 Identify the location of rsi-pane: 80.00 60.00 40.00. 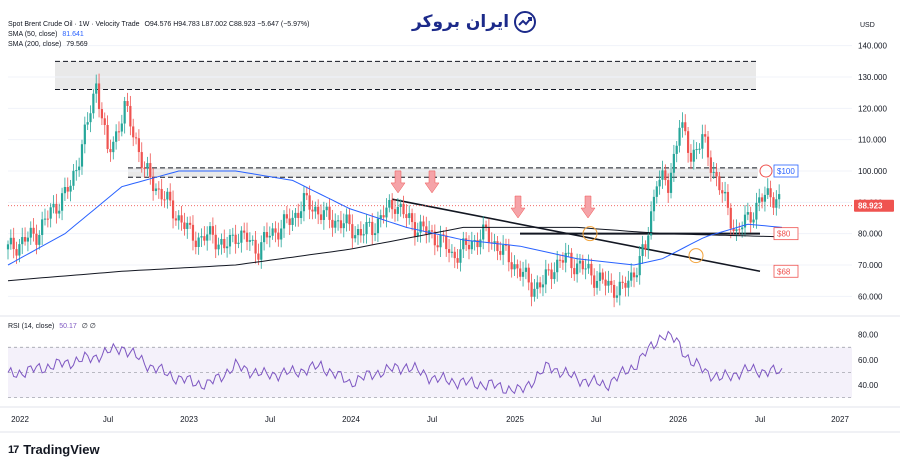
(443, 364).